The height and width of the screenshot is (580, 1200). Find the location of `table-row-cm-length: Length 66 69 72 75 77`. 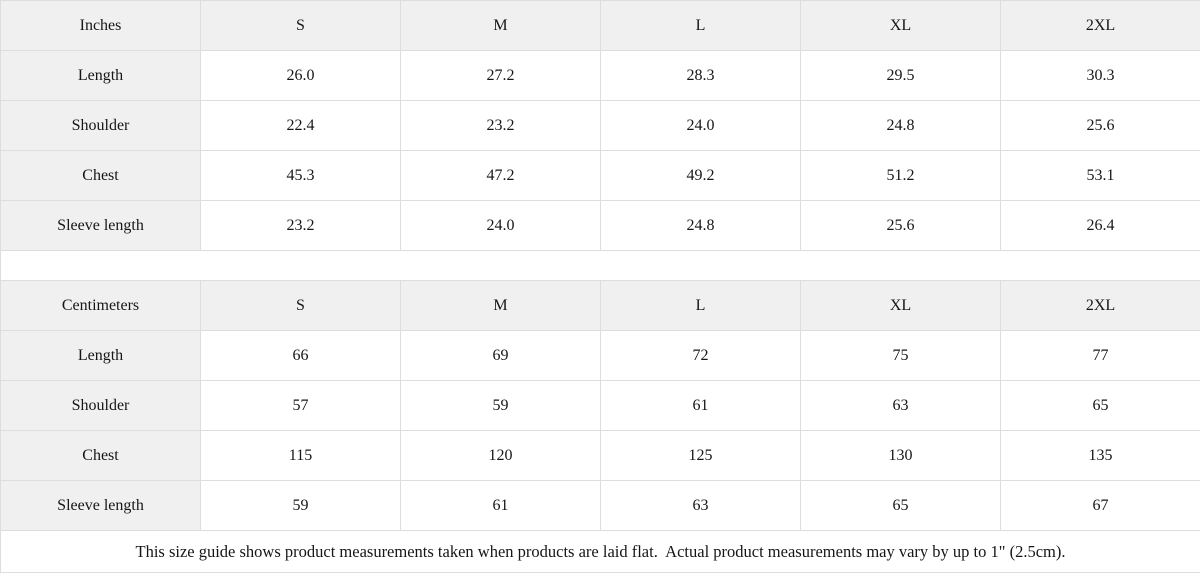

table-row-cm-length: Length 66 69 72 75 77 is located at coordinates (600, 355).